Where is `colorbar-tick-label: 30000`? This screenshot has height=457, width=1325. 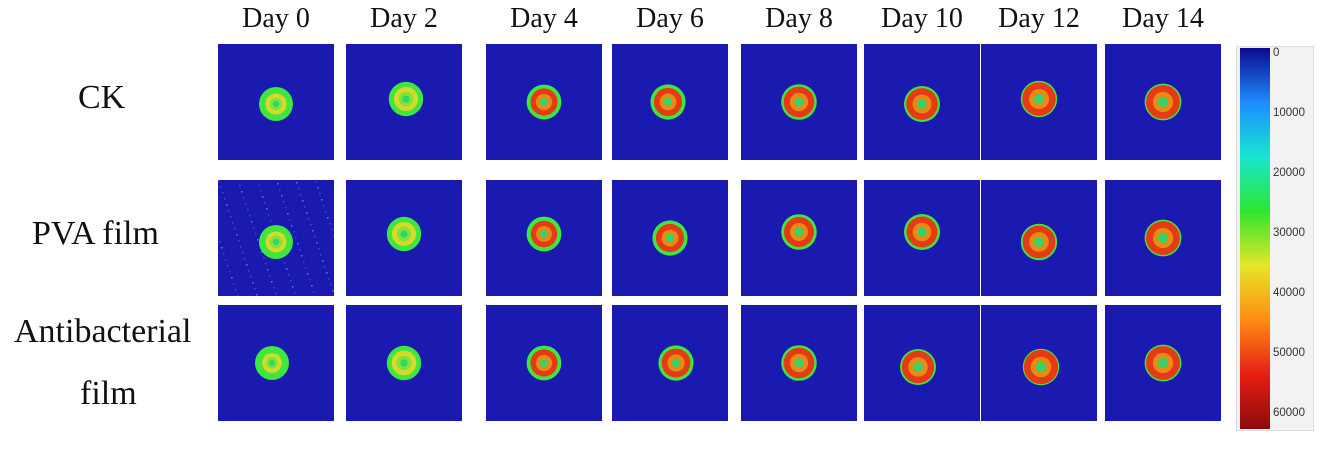 colorbar-tick-label: 30000 is located at coordinates (1289, 233).